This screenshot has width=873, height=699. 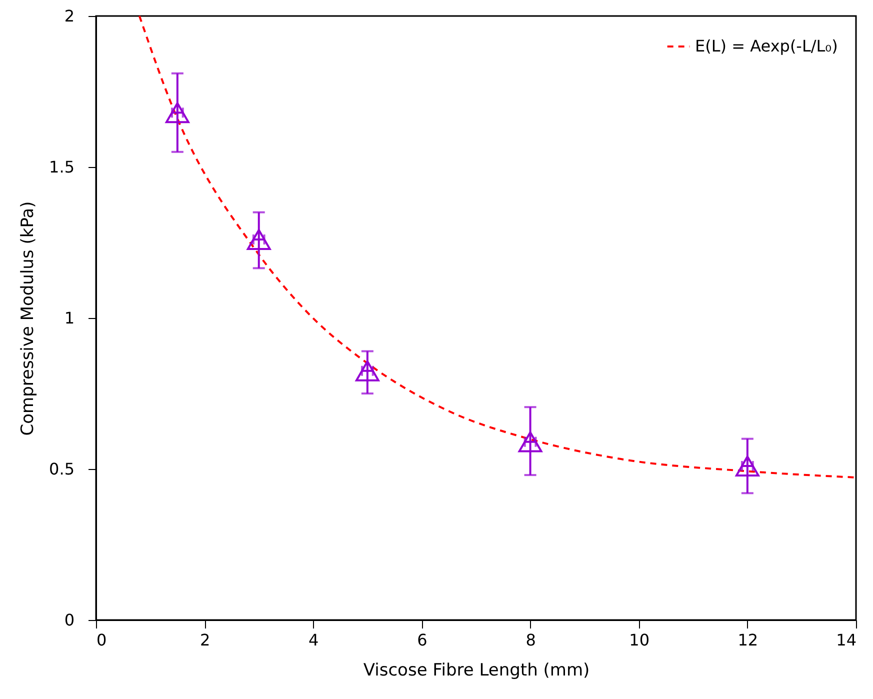 I want to click on x-tick-label: 10, so click(x=639, y=640).